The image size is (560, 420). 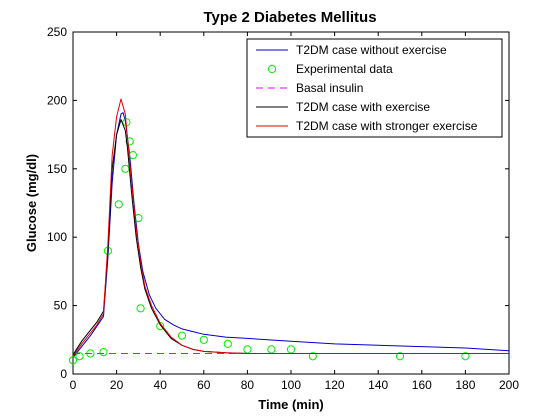 What do you see at coordinates (204, 385) in the screenshot?
I see `x-tick-label: 60` at bounding box center [204, 385].